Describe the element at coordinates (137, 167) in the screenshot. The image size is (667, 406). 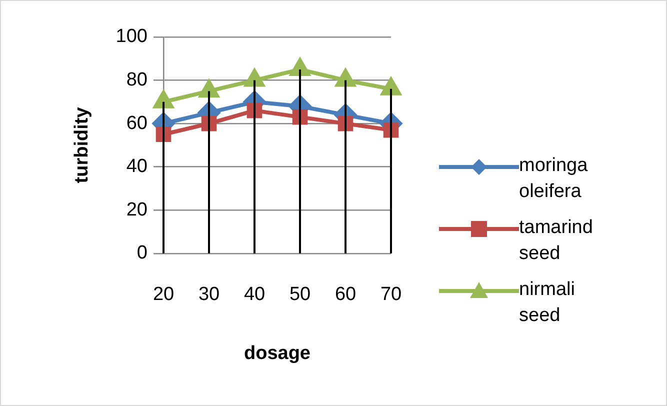
I see `y-tick-label: 40` at that location.